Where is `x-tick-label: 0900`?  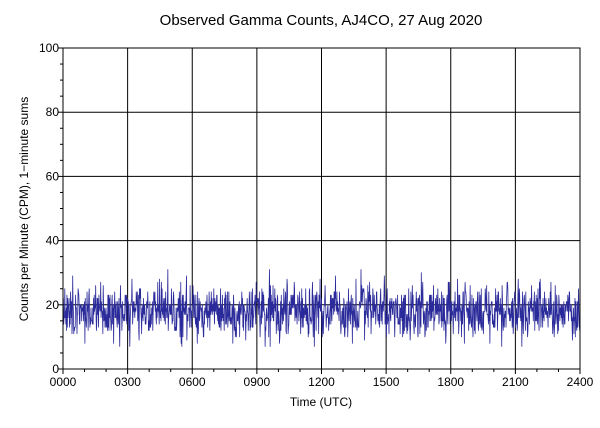
x-tick-label: 0900 is located at coordinates (257, 382).